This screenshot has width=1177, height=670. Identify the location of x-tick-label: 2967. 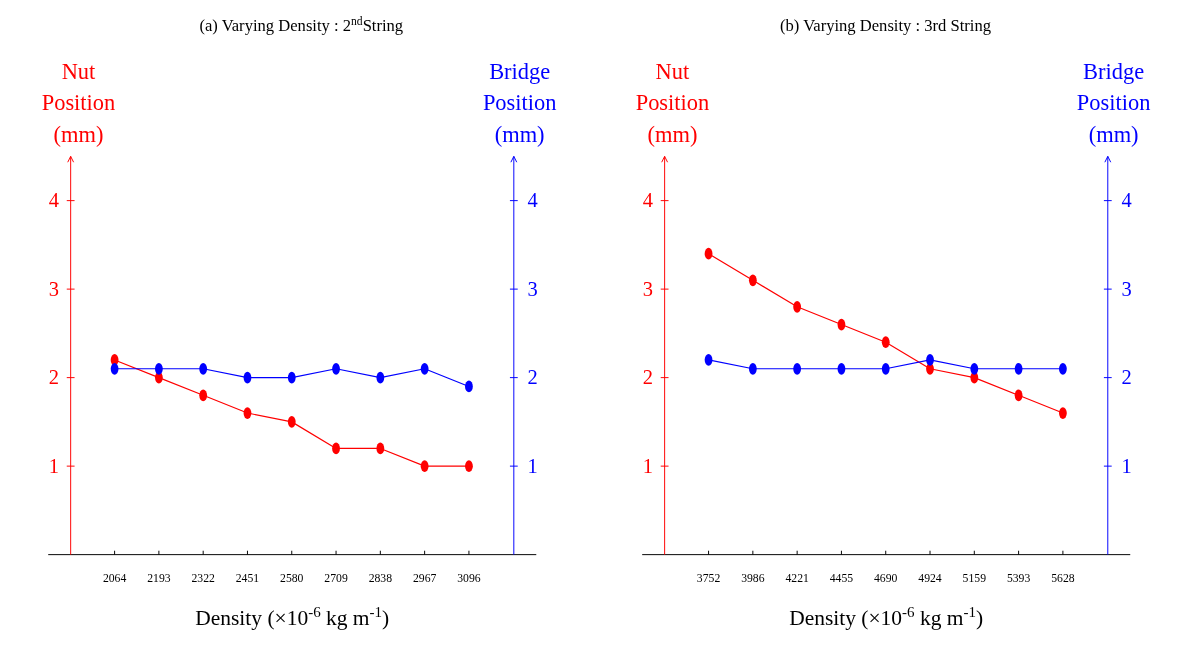
(424, 578).